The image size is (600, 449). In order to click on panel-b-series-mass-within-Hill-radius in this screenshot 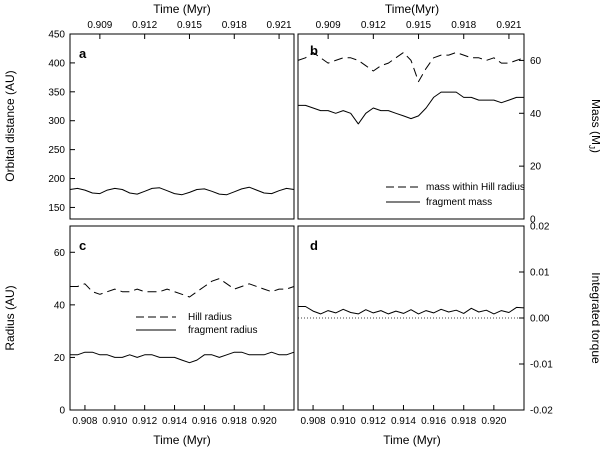, I will do `click(411, 67)`.